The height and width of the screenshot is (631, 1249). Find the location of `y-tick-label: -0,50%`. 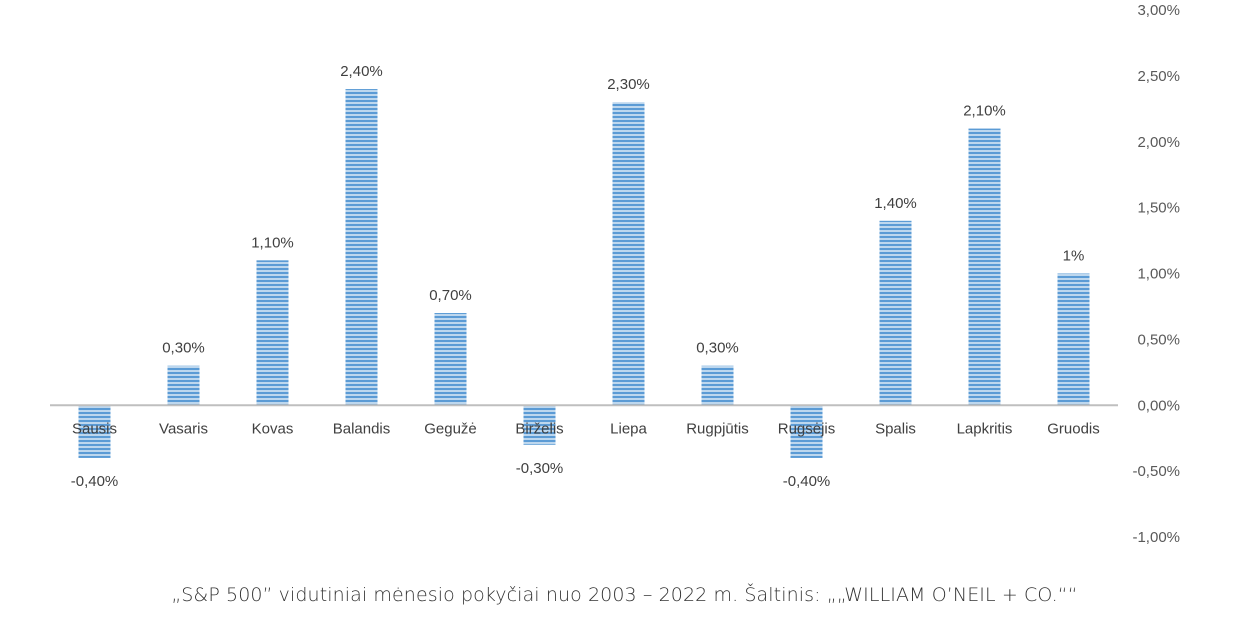

y-tick-label: -0,50% is located at coordinates (1156, 471).